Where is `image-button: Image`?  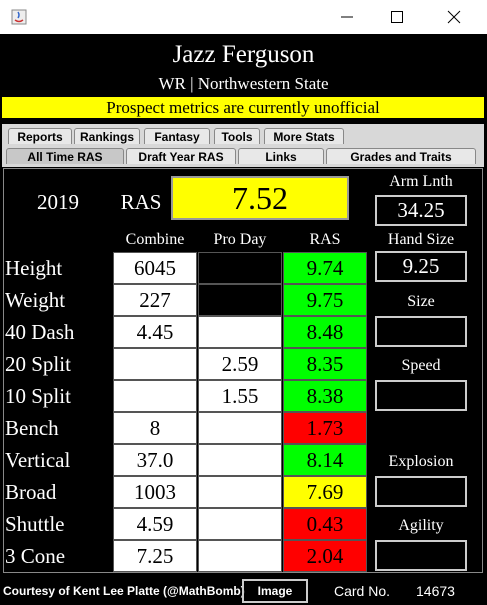
image-button: Image is located at coordinates (275, 591).